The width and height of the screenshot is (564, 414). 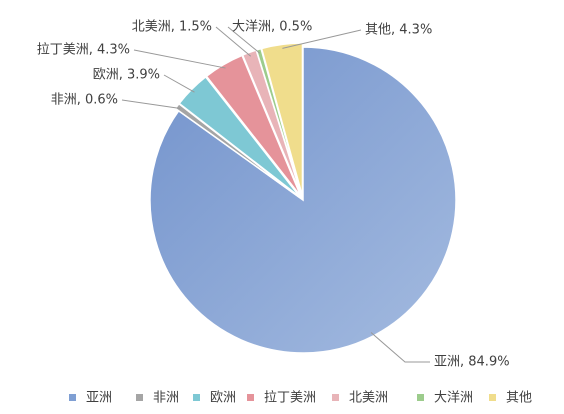 I want to click on legend-label: 大洋洲, so click(x=453, y=398).